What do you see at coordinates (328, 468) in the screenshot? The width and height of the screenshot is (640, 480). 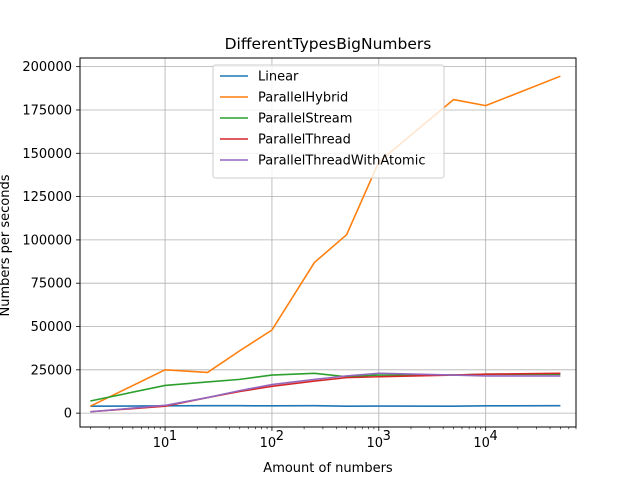 I see `x-axis-label: Amount of numbers` at bounding box center [328, 468].